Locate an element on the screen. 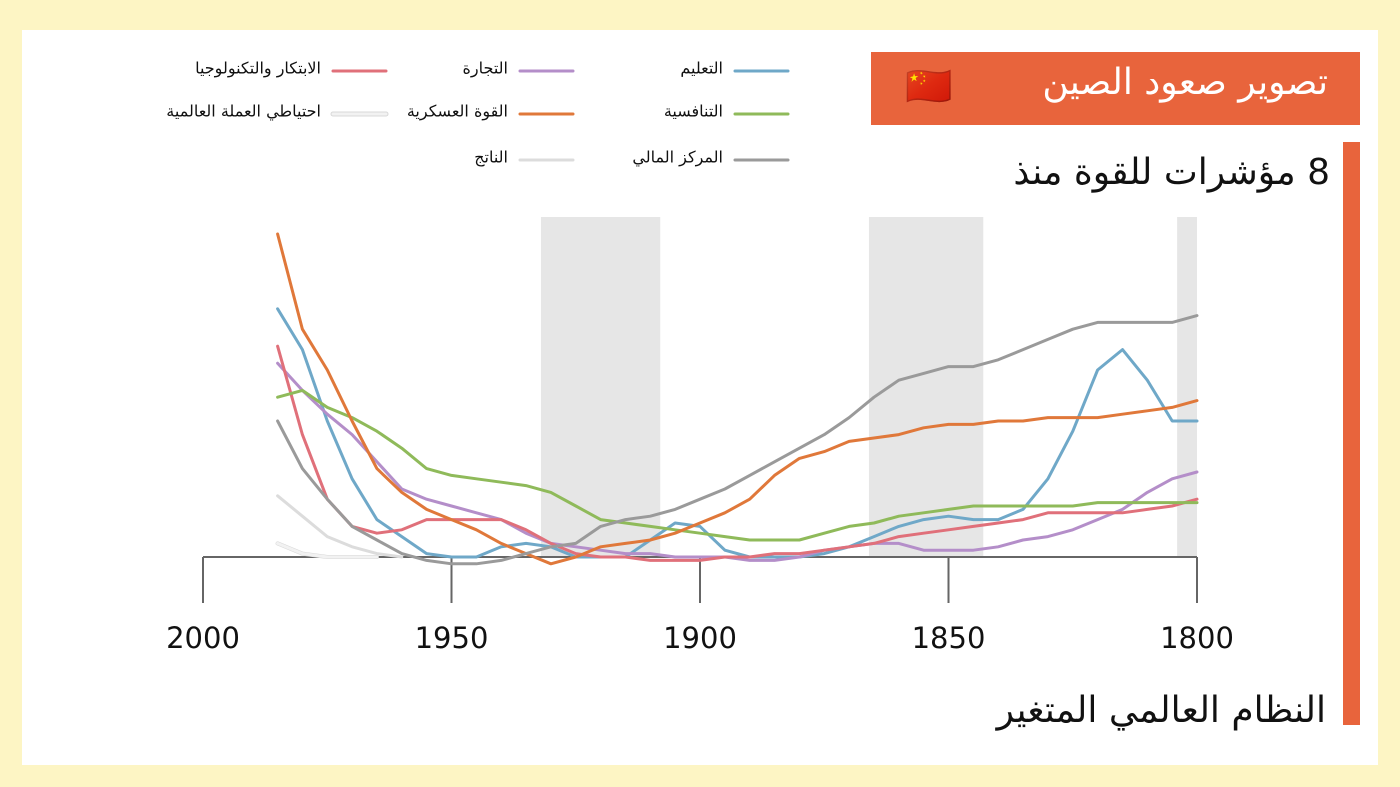  title-box is located at coordinates (1115, 88).